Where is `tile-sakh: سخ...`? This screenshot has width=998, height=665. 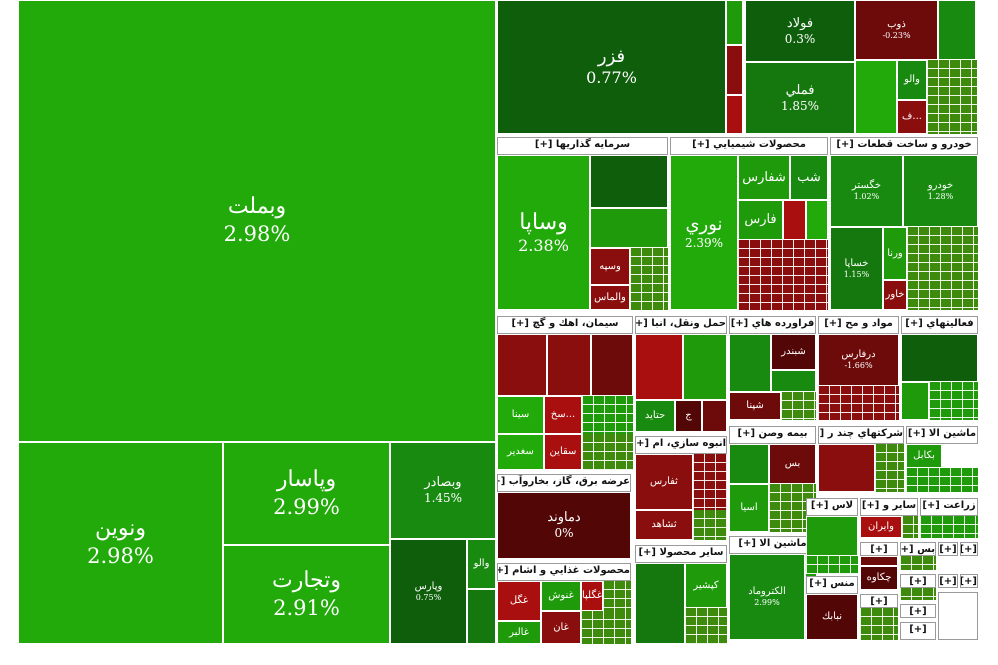
tile-sakh: سخ... is located at coordinates (563, 415).